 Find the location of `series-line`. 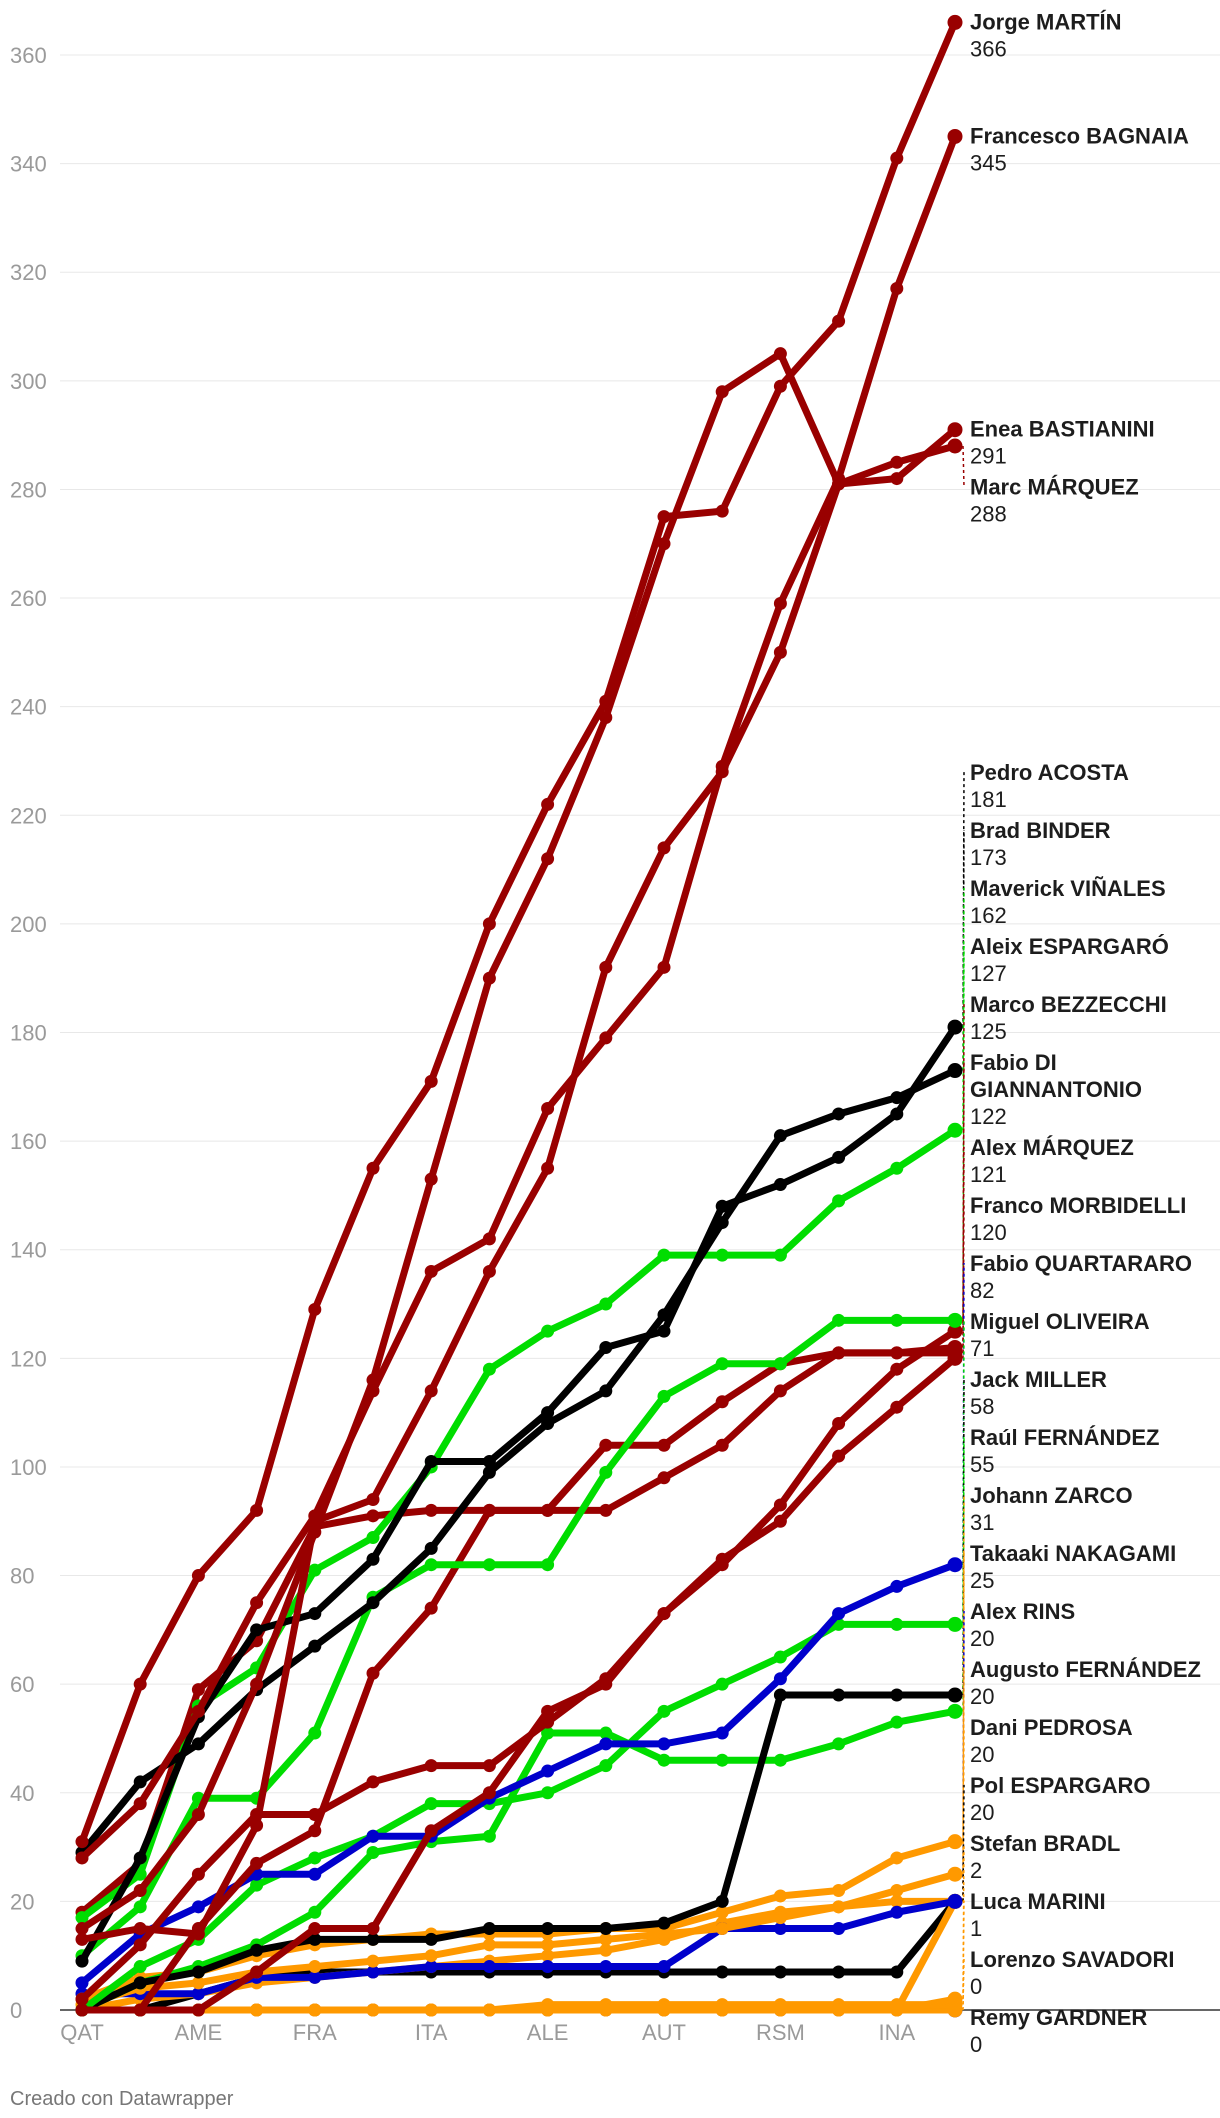

series-line is located at coordinates (518, 1955).